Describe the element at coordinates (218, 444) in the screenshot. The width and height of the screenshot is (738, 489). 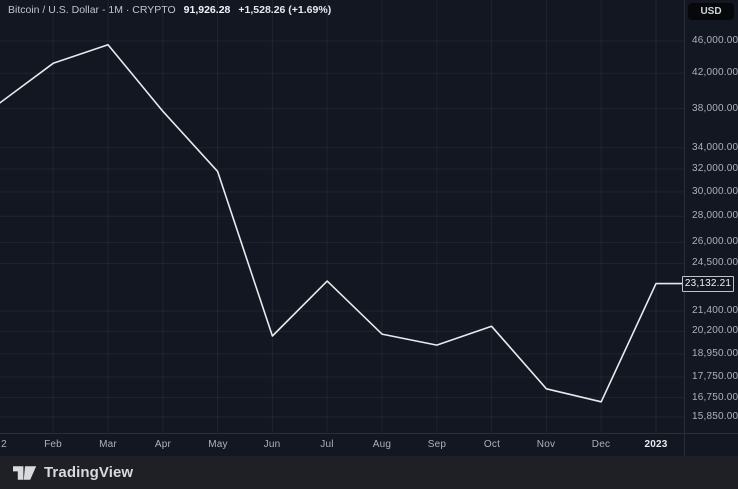
I see `time-tick-label: May` at that location.